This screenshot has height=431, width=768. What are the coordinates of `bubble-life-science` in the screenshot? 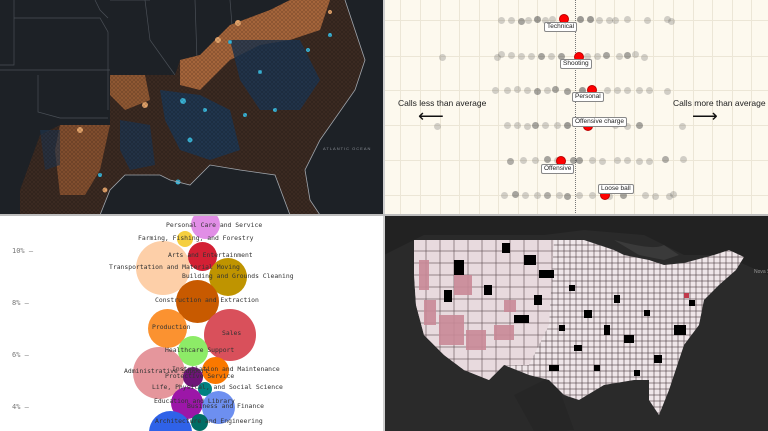 It's located at (205, 389).